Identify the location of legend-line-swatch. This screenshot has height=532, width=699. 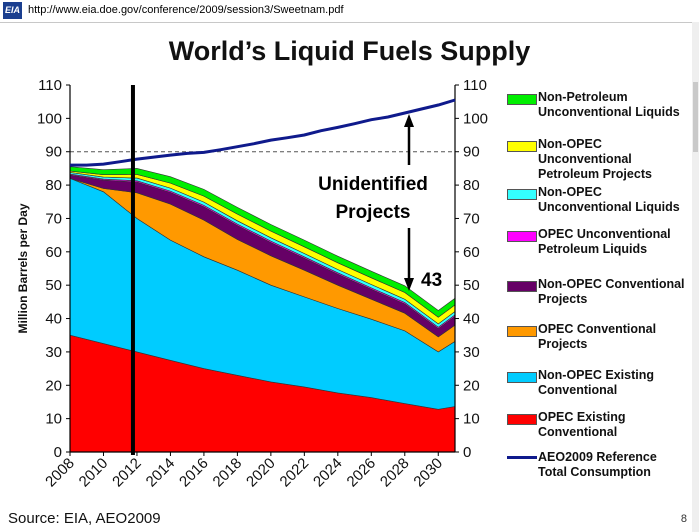
(522, 457).